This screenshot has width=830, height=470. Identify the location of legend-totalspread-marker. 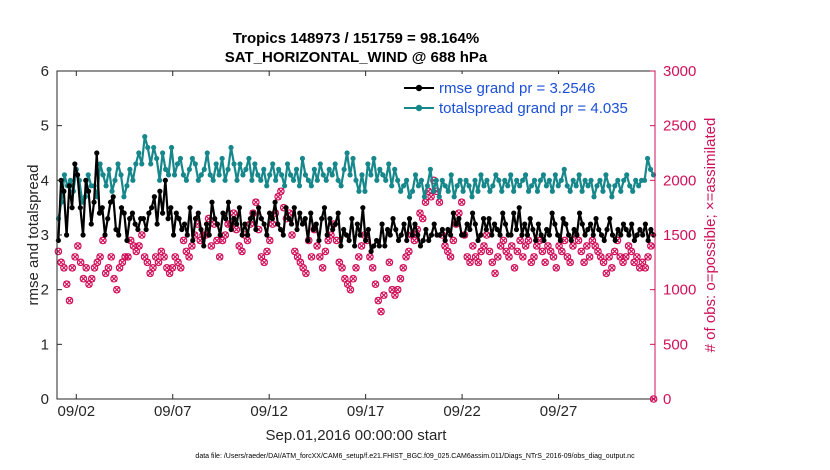
(419, 108).